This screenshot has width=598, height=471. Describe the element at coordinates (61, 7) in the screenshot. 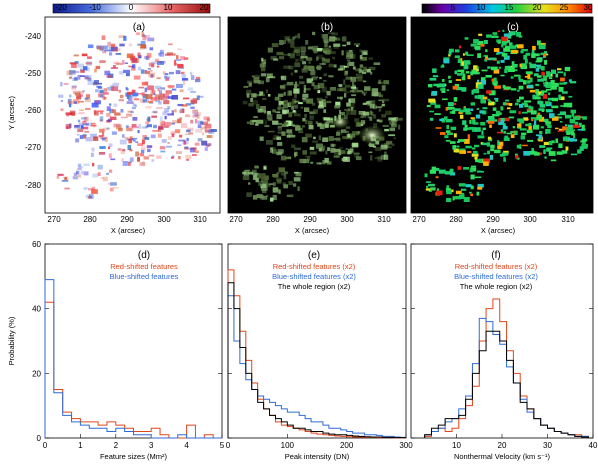

I see `colorbar-a-tick: -20` at that location.